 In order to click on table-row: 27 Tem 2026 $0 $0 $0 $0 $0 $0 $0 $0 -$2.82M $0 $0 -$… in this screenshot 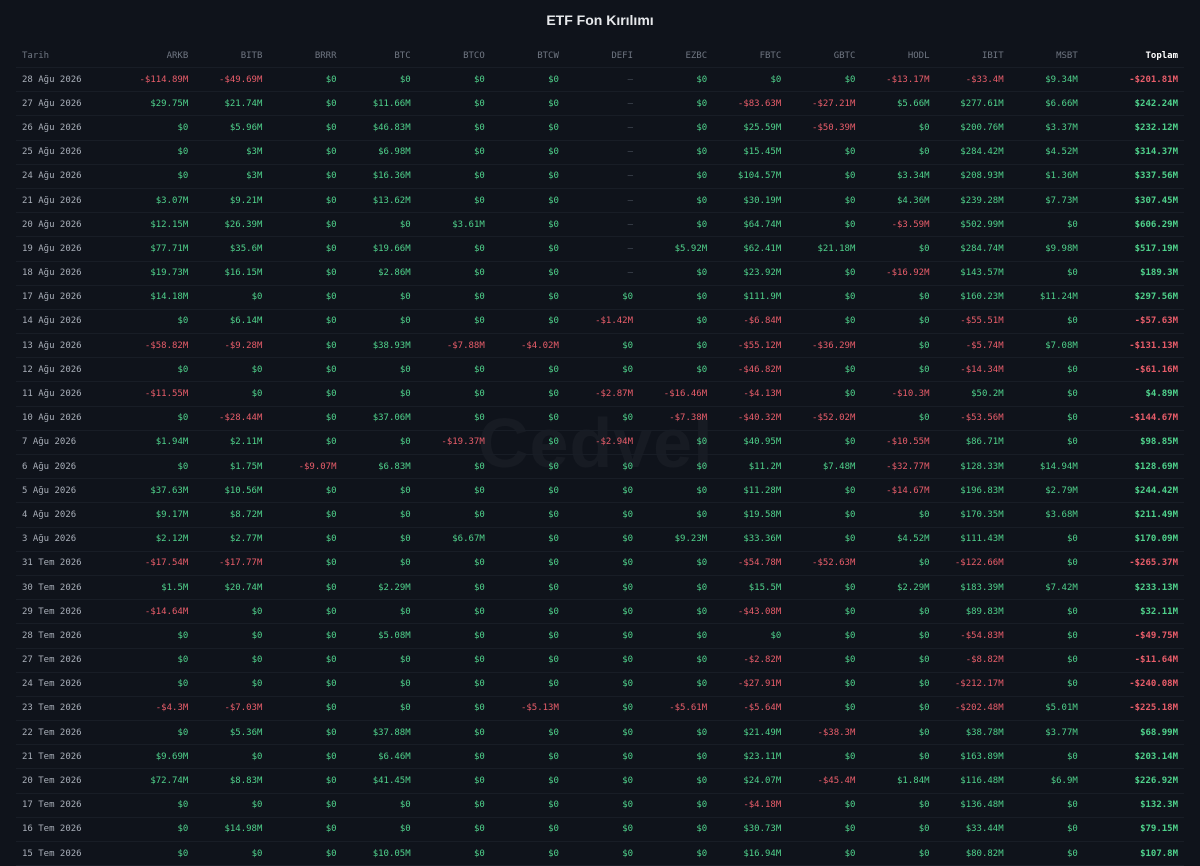, I will do `click(600, 660)`.